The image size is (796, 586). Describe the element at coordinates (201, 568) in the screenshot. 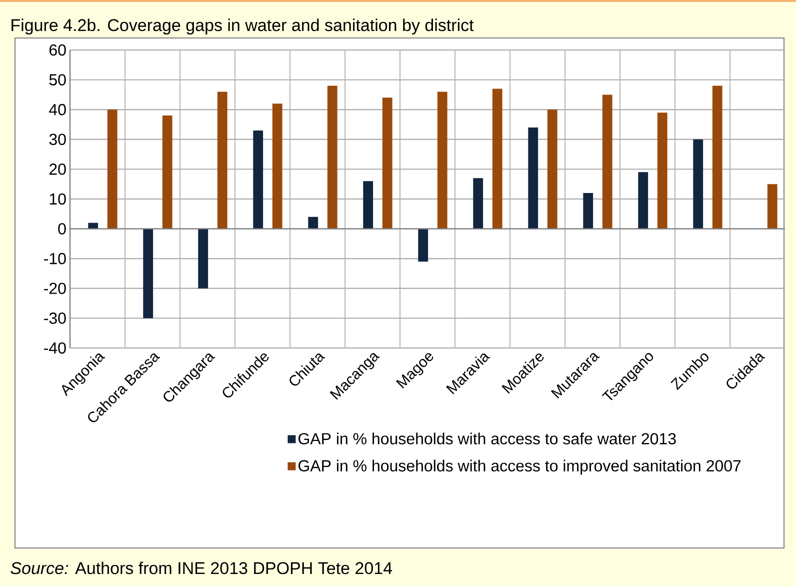

I see `text: Source: Authors from INE 2013 DPOPH Tete 2014` at that location.